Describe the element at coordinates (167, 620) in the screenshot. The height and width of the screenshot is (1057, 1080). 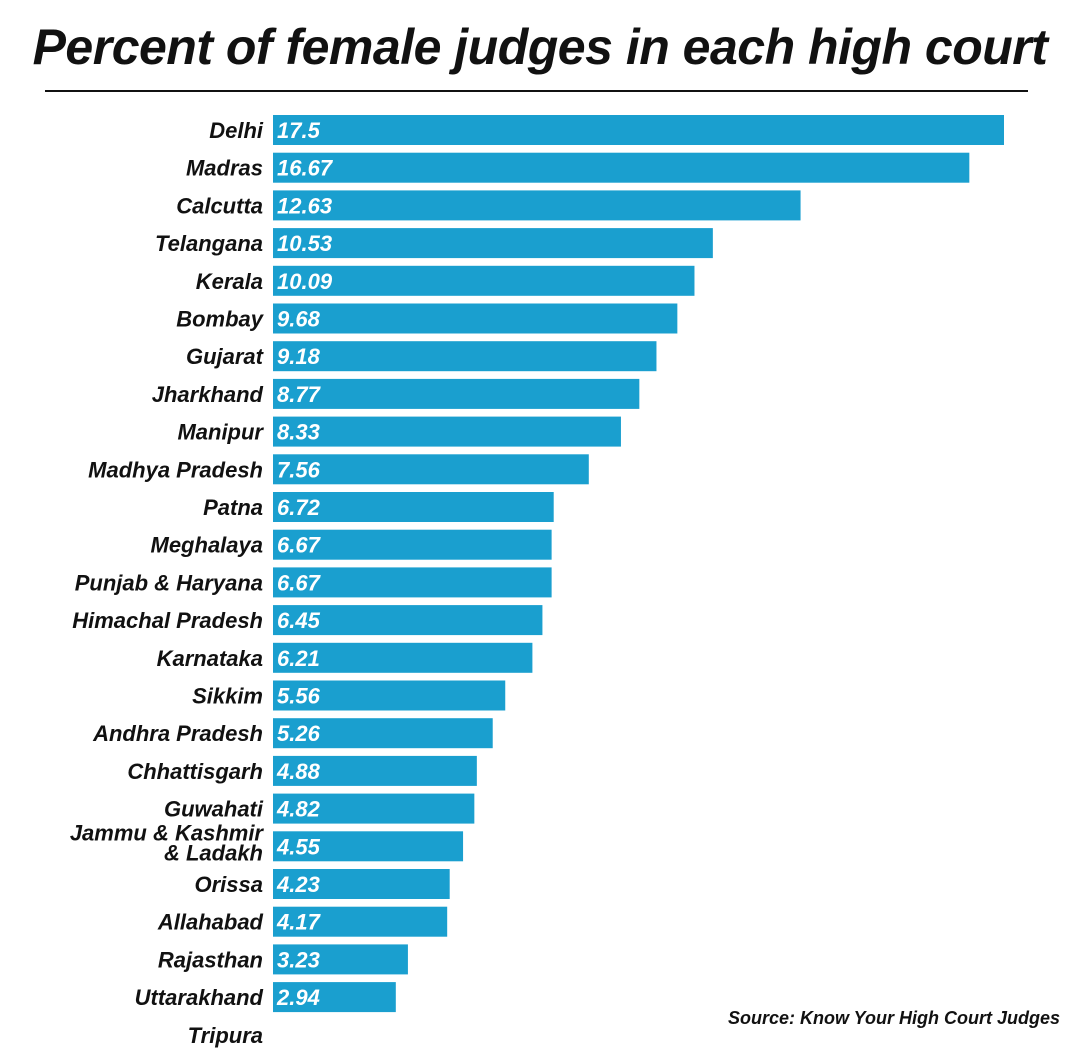
I see `category-label: Himachal Pradesh` at that location.